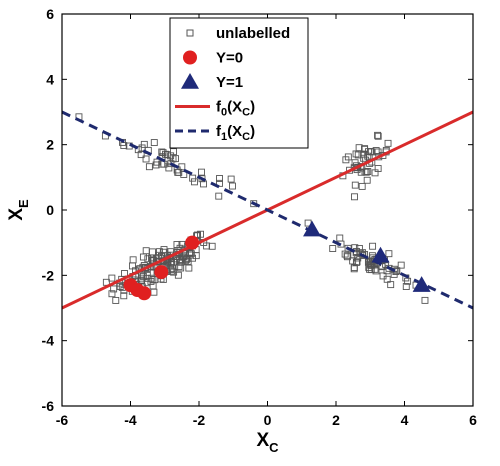 The width and height of the screenshot is (500, 466). Describe the element at coordinates (235, 133) in the screenshot. I see `legend-label-f1: f1(XC)` at that location.